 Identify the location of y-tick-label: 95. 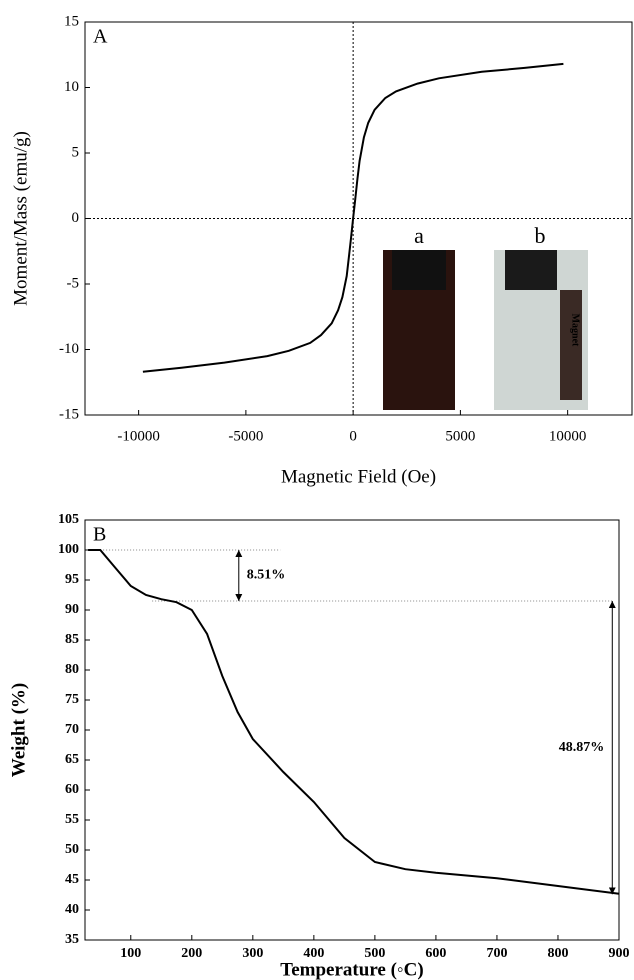
(72, 579).